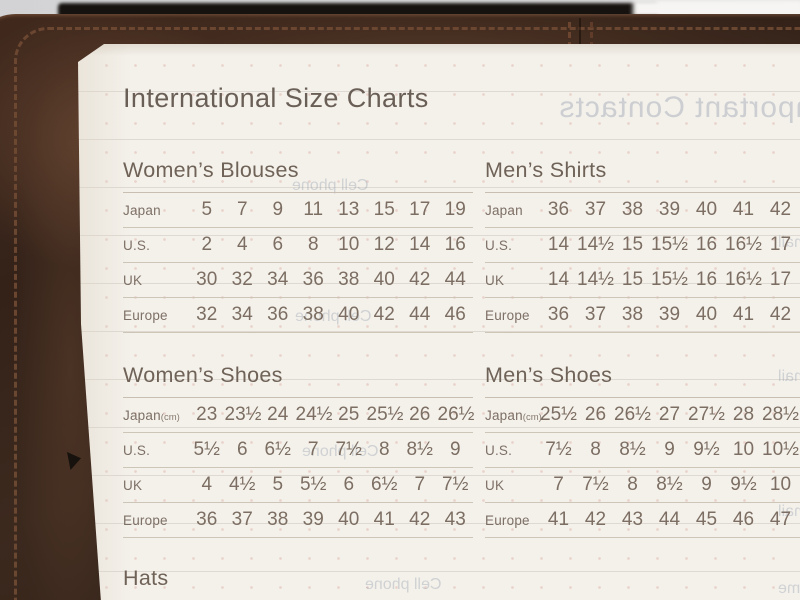  I want to click on size-value: 10, so click(743, 449).